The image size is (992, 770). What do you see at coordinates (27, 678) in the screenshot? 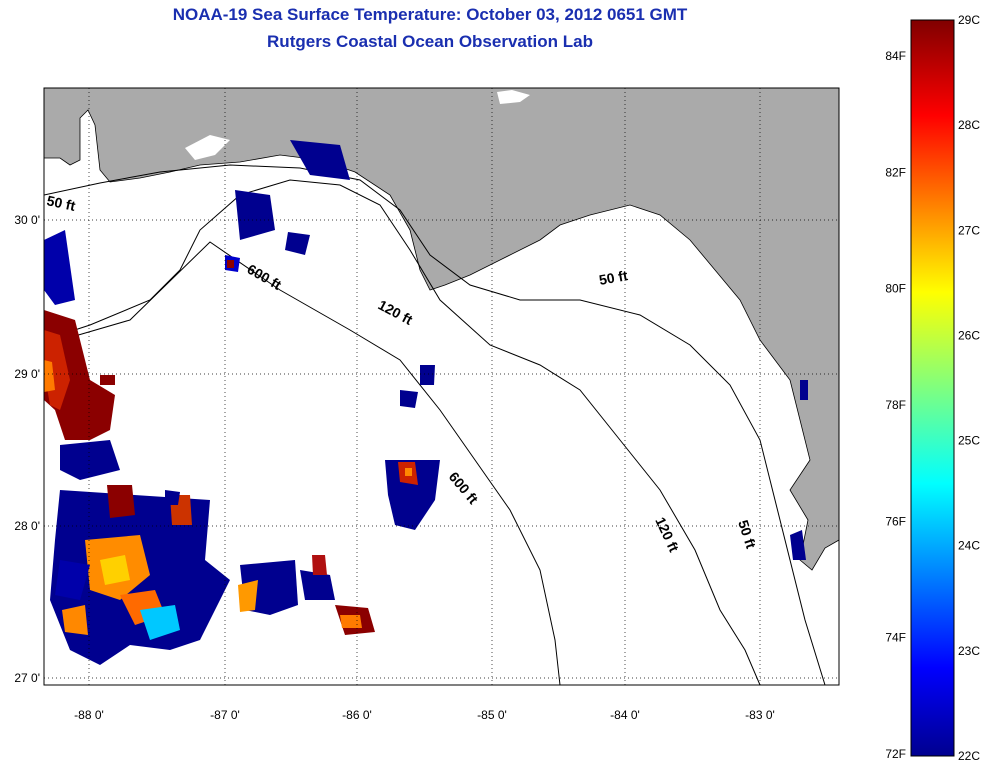
I see `lat-tick-label: 27 0'` at bounding box center [27, 678].